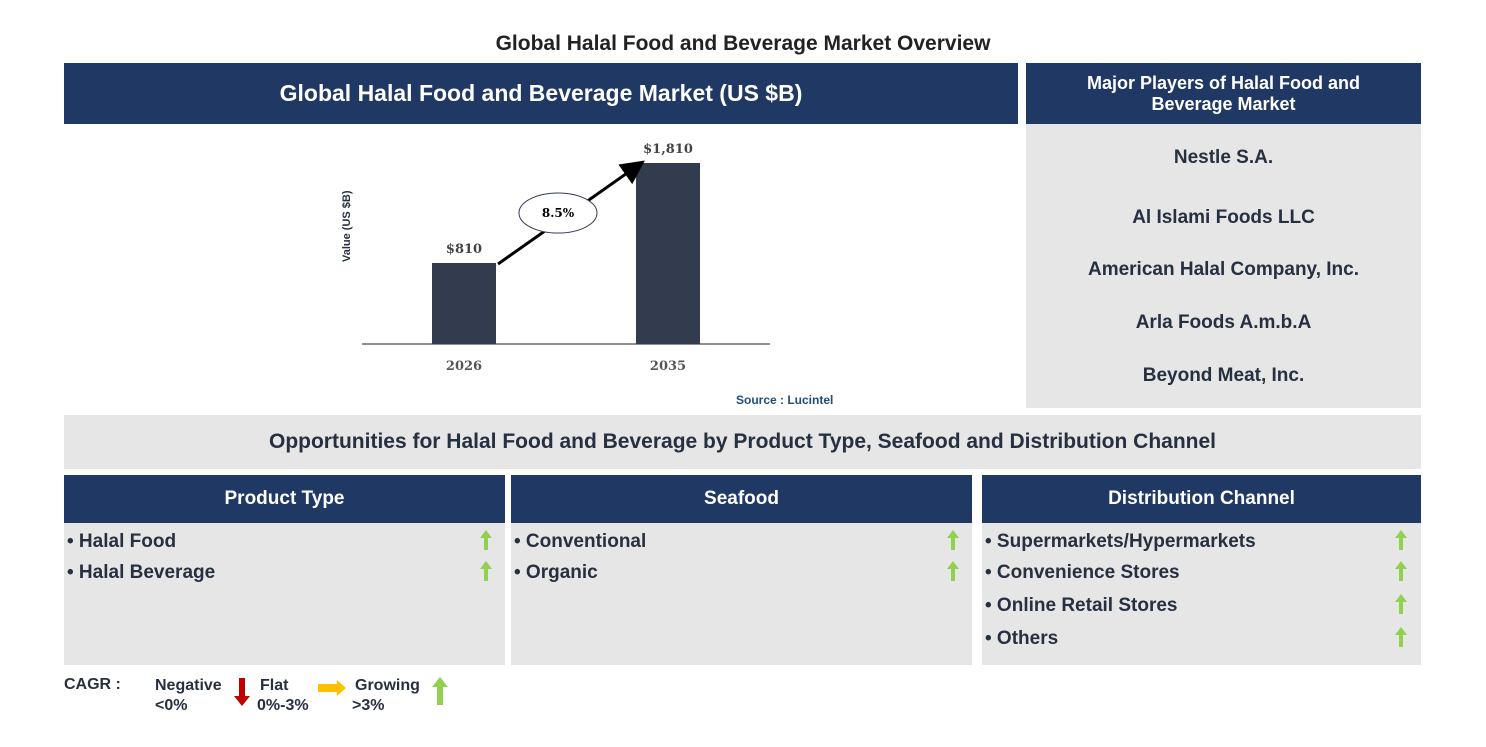 This screenshot has height=747, width=1486. Describe the element at coordinates (283, 696) in the screenshot. I see `legend-flat: Flat 0%-3%` at that location.